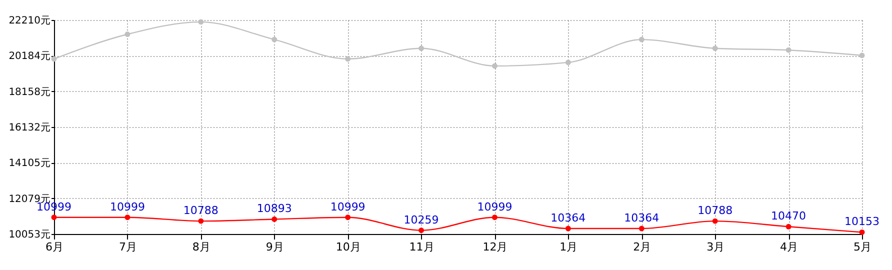  Describe the element at coordinates (29, 164) in the screenshot. I see `y-tick-label: 14105元` at that location.